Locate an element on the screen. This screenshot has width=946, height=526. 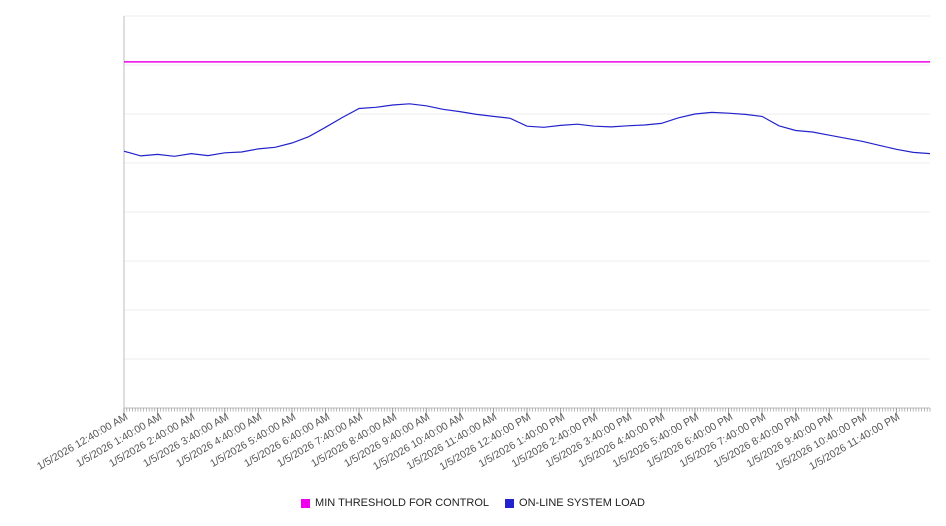
legend-item-load: ON-LINE SYSTEM LOAD is located at coordinates (575, 503).